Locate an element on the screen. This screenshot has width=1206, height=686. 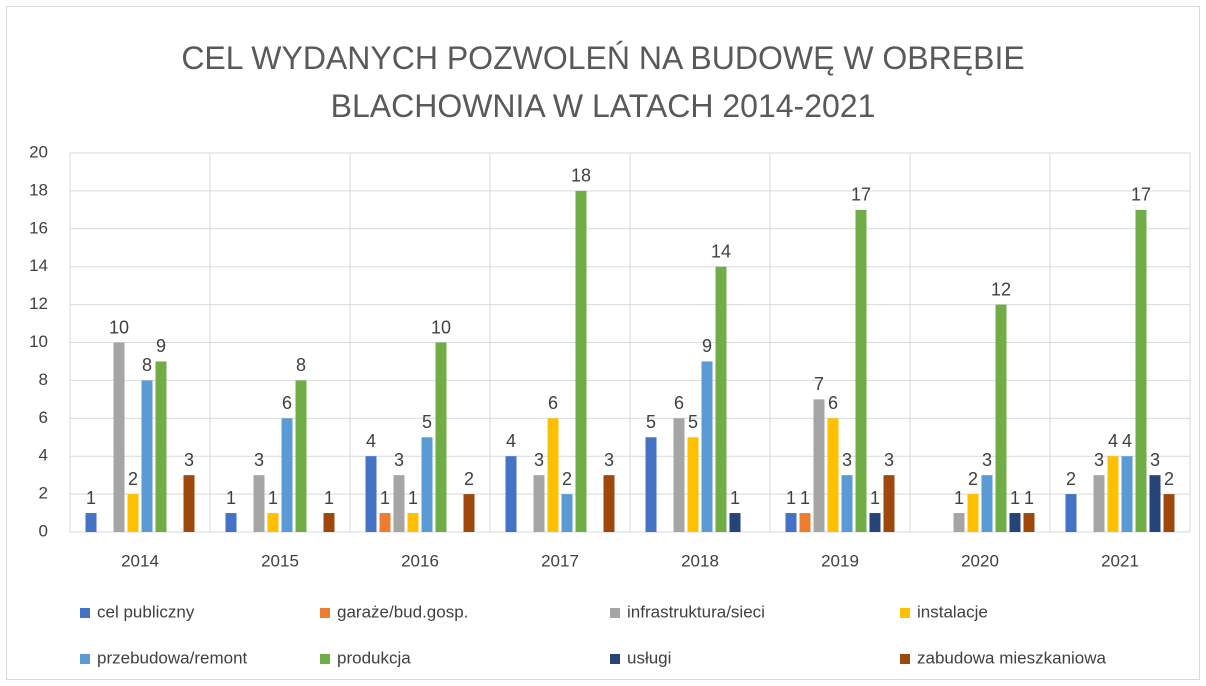
data-label: 12 is located at coordinates (1001, 289).